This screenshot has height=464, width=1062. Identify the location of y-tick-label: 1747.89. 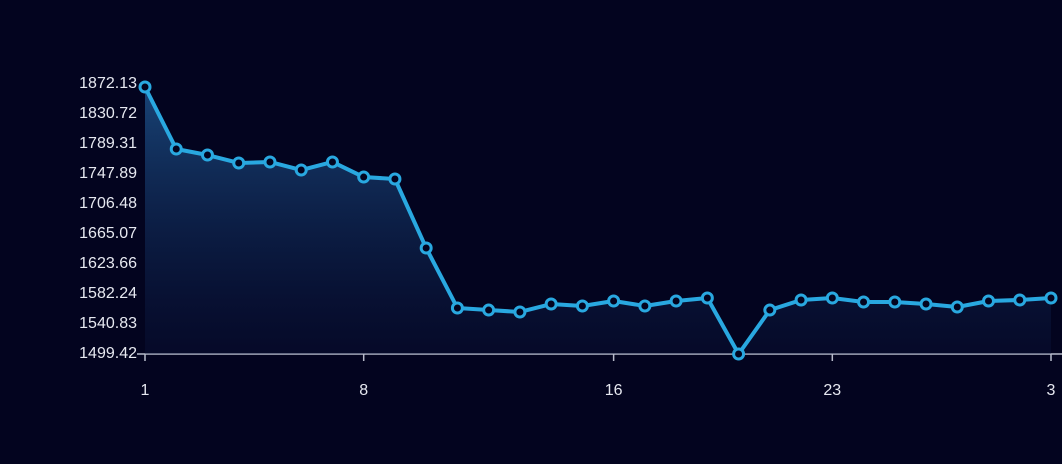
(108, 173).